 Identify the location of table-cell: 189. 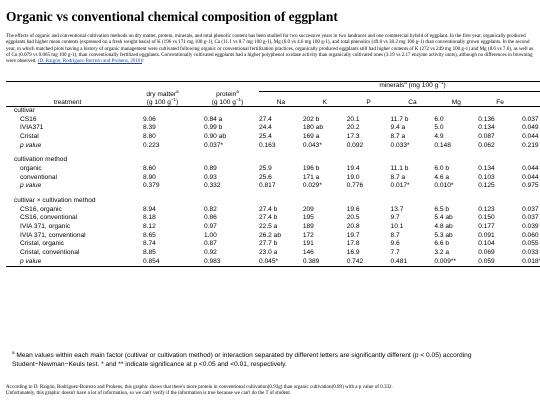
(308, 227).